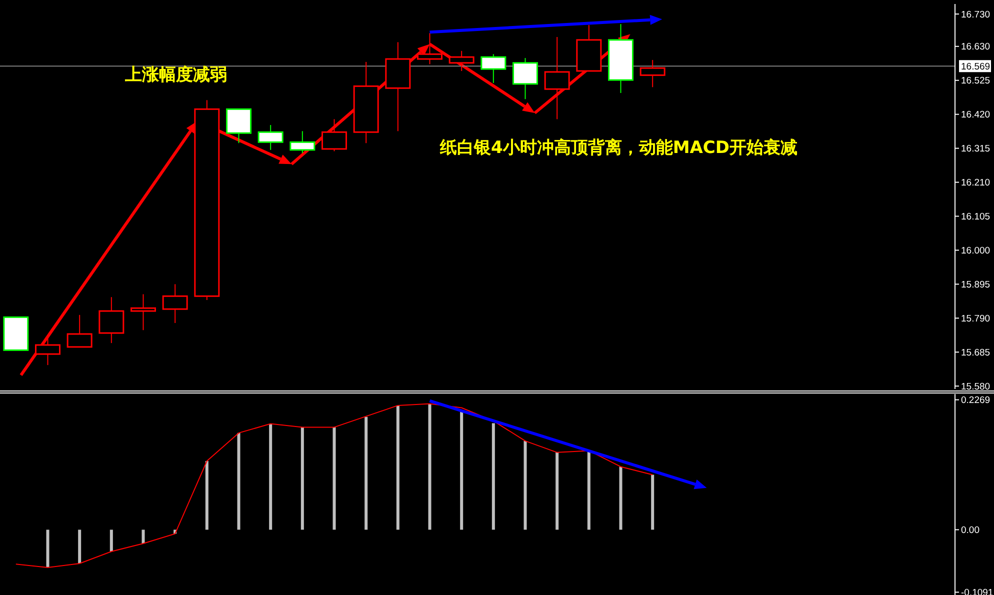 The image size is (994, 595). Describe the element at coordinates (618, 148) in the screenshot. I see `annotation: 纸白银4小时冲高顶背离，动能MACD开始衰减` at that location.